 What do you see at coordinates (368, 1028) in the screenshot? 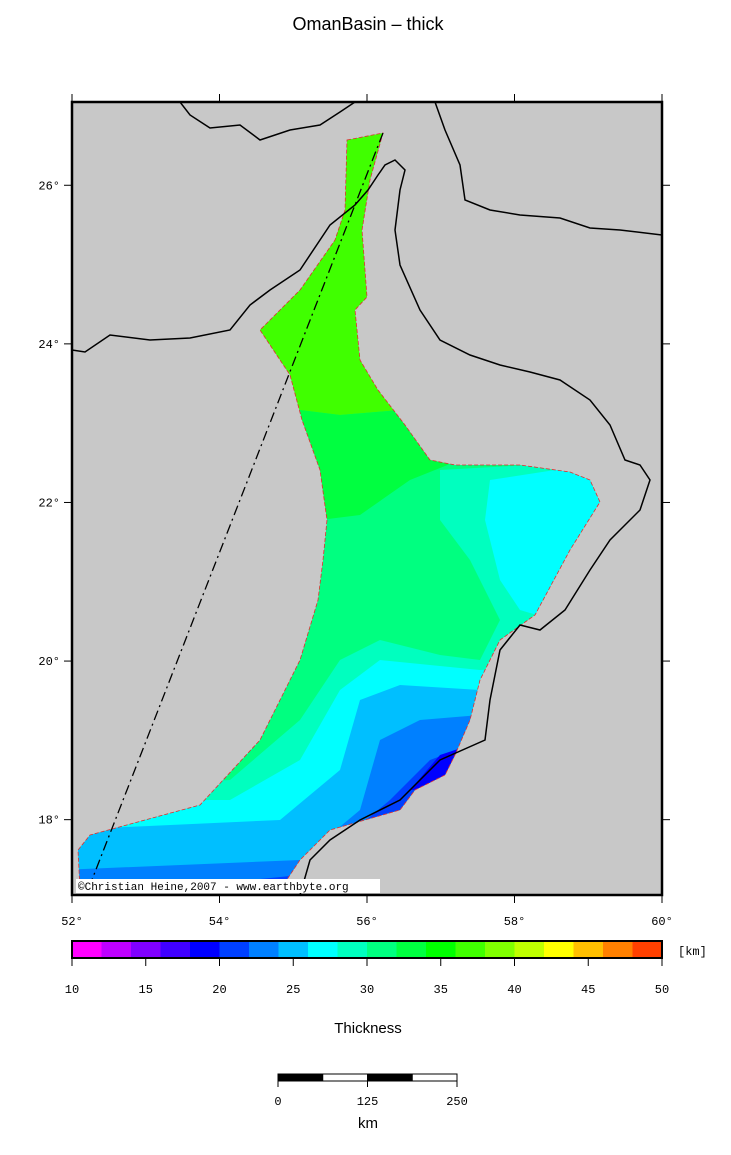
I see `colorbar-label: Thickness` at bounding box center [368, 1028].